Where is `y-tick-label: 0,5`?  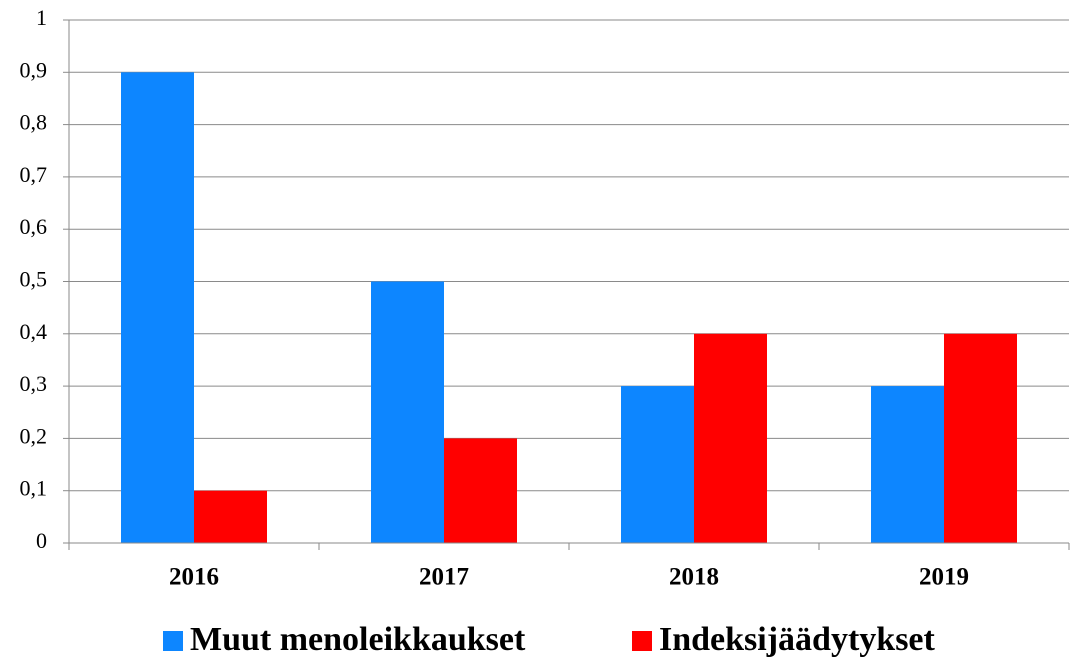
y-tick-label: 0,5 is located at coordinates (34, 279).